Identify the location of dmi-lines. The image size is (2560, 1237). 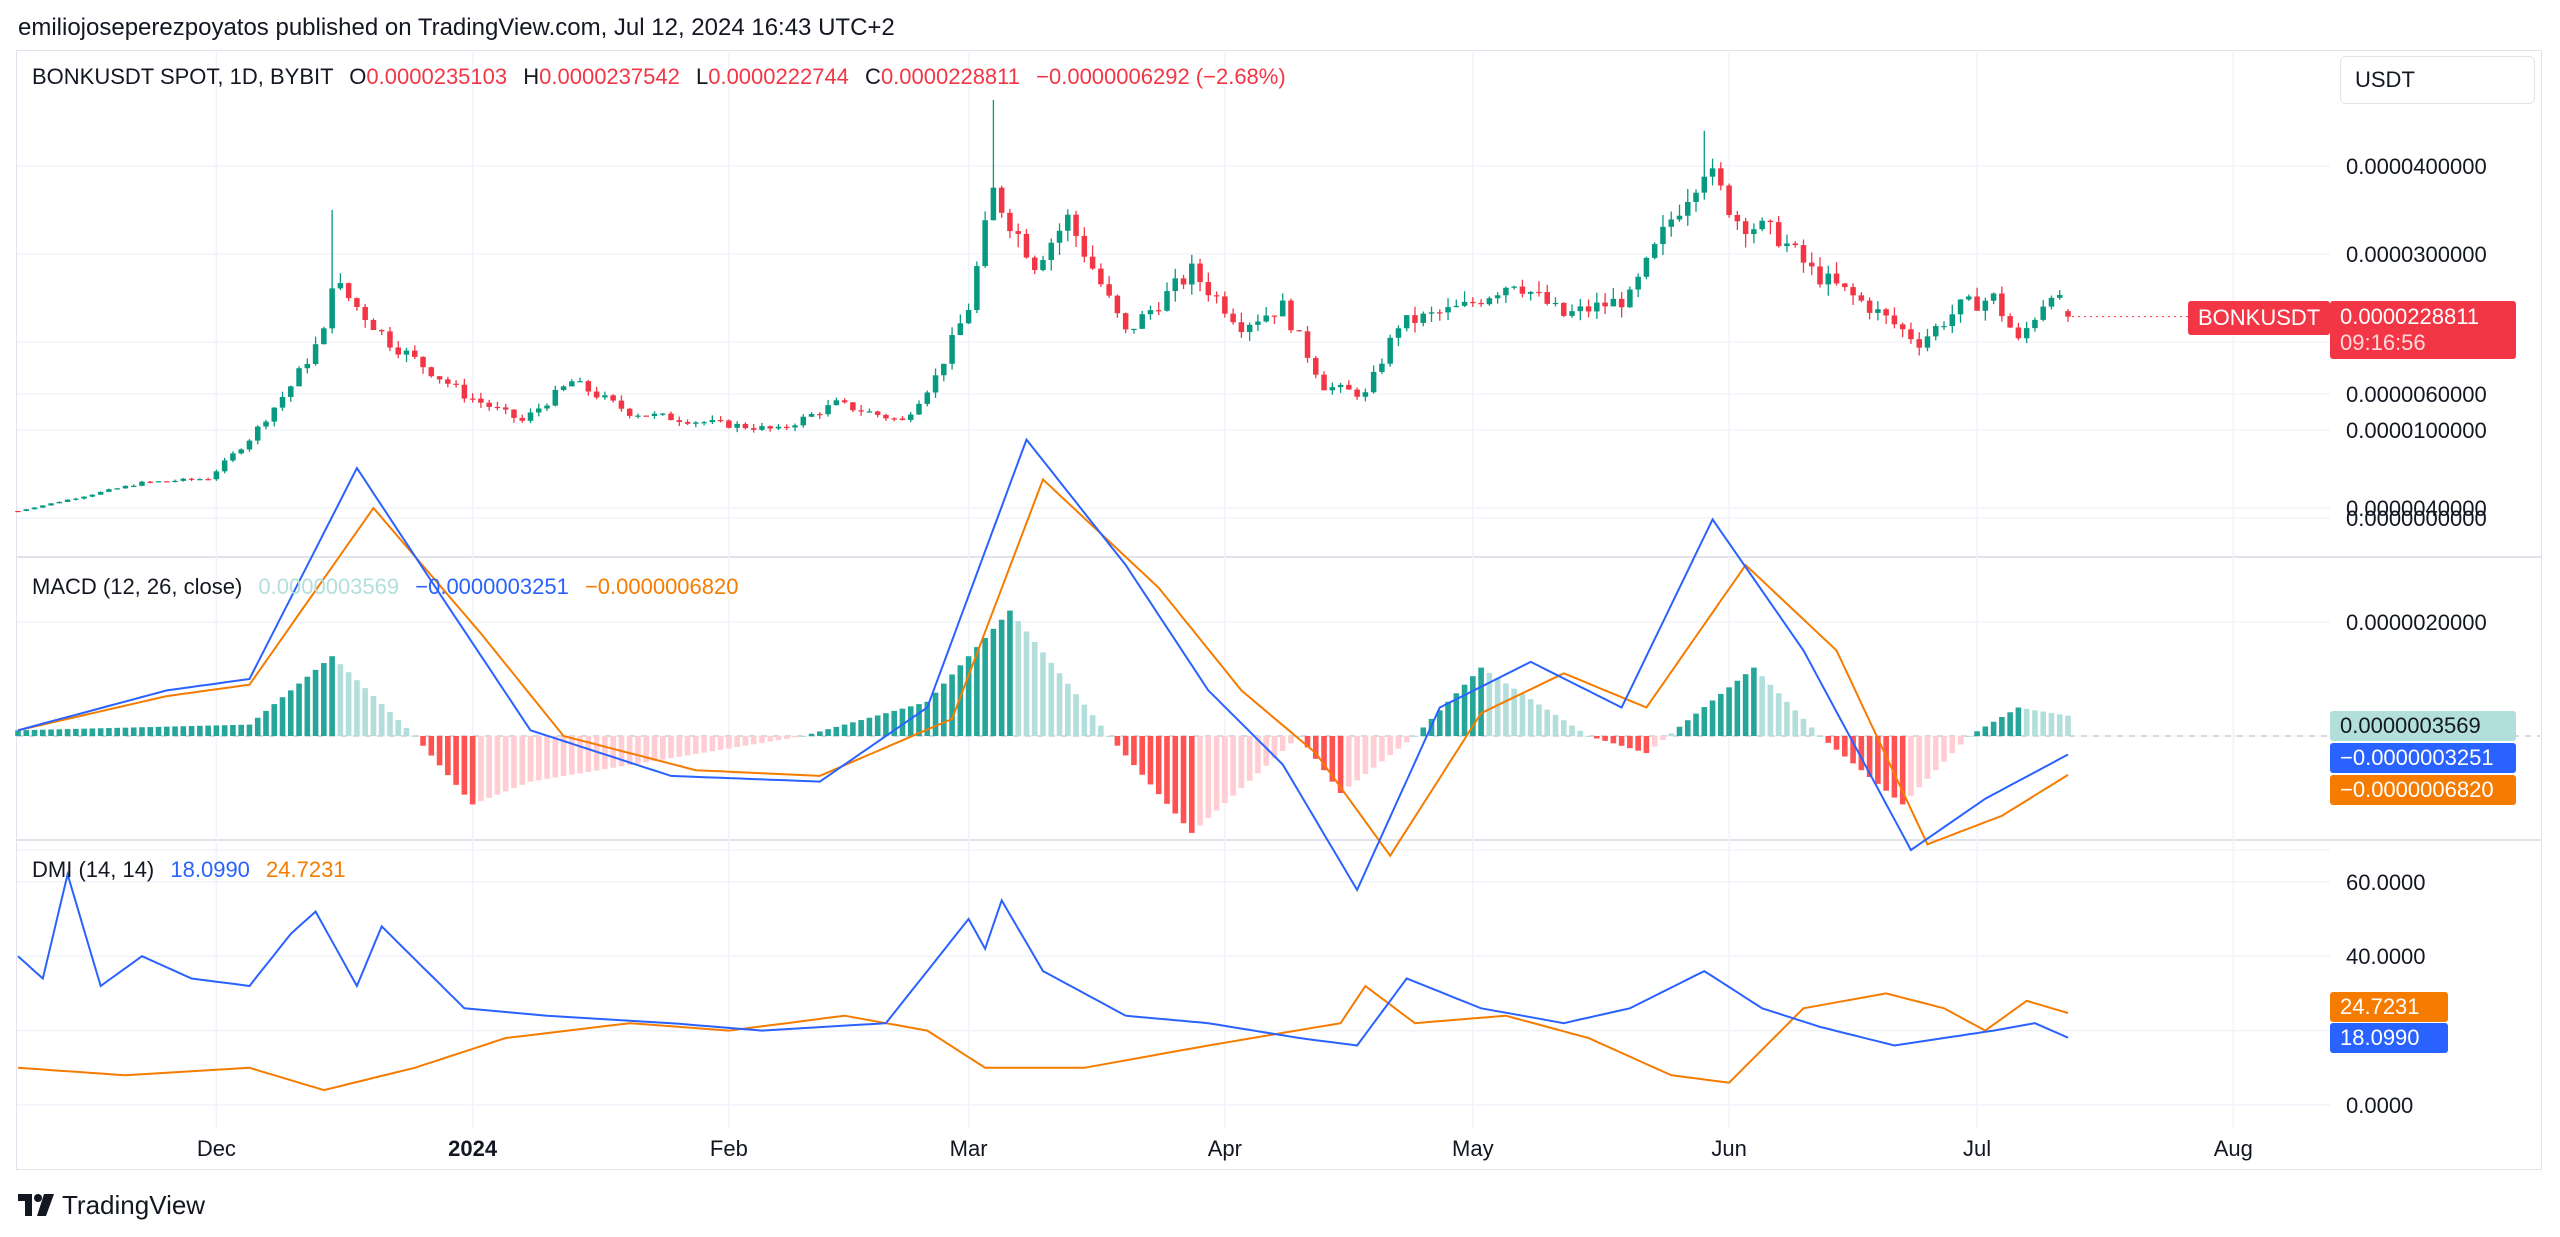
(1043, 981).